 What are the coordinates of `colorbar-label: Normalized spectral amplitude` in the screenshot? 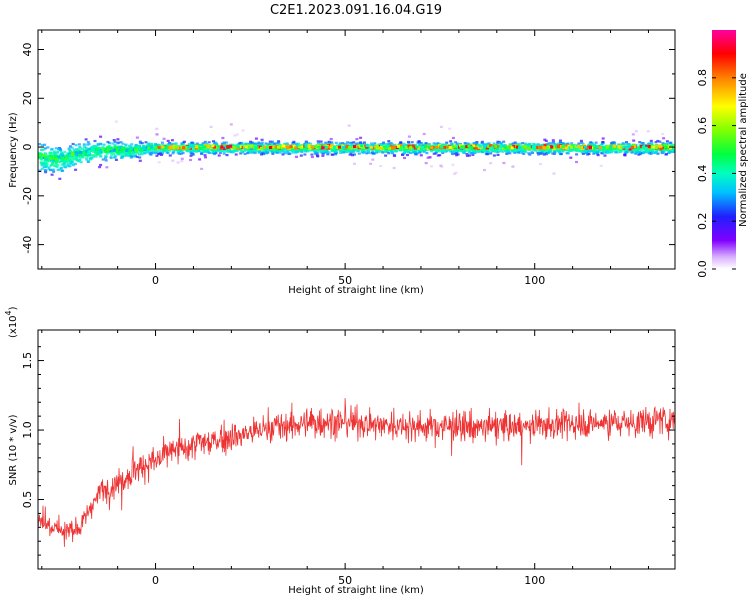 It's located at (743, 150).